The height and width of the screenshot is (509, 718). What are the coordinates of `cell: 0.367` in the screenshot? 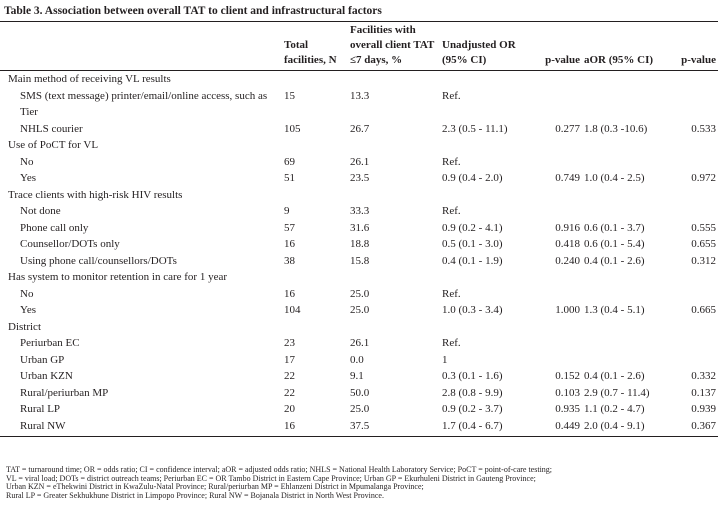 It's located at (693, 427).